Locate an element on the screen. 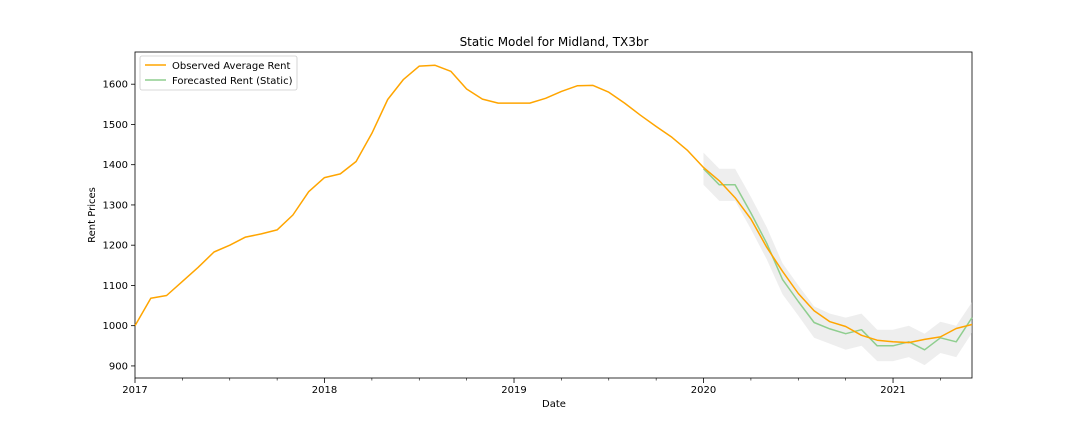  x-tick-label: 2017 is located at coordinates (134, 390).